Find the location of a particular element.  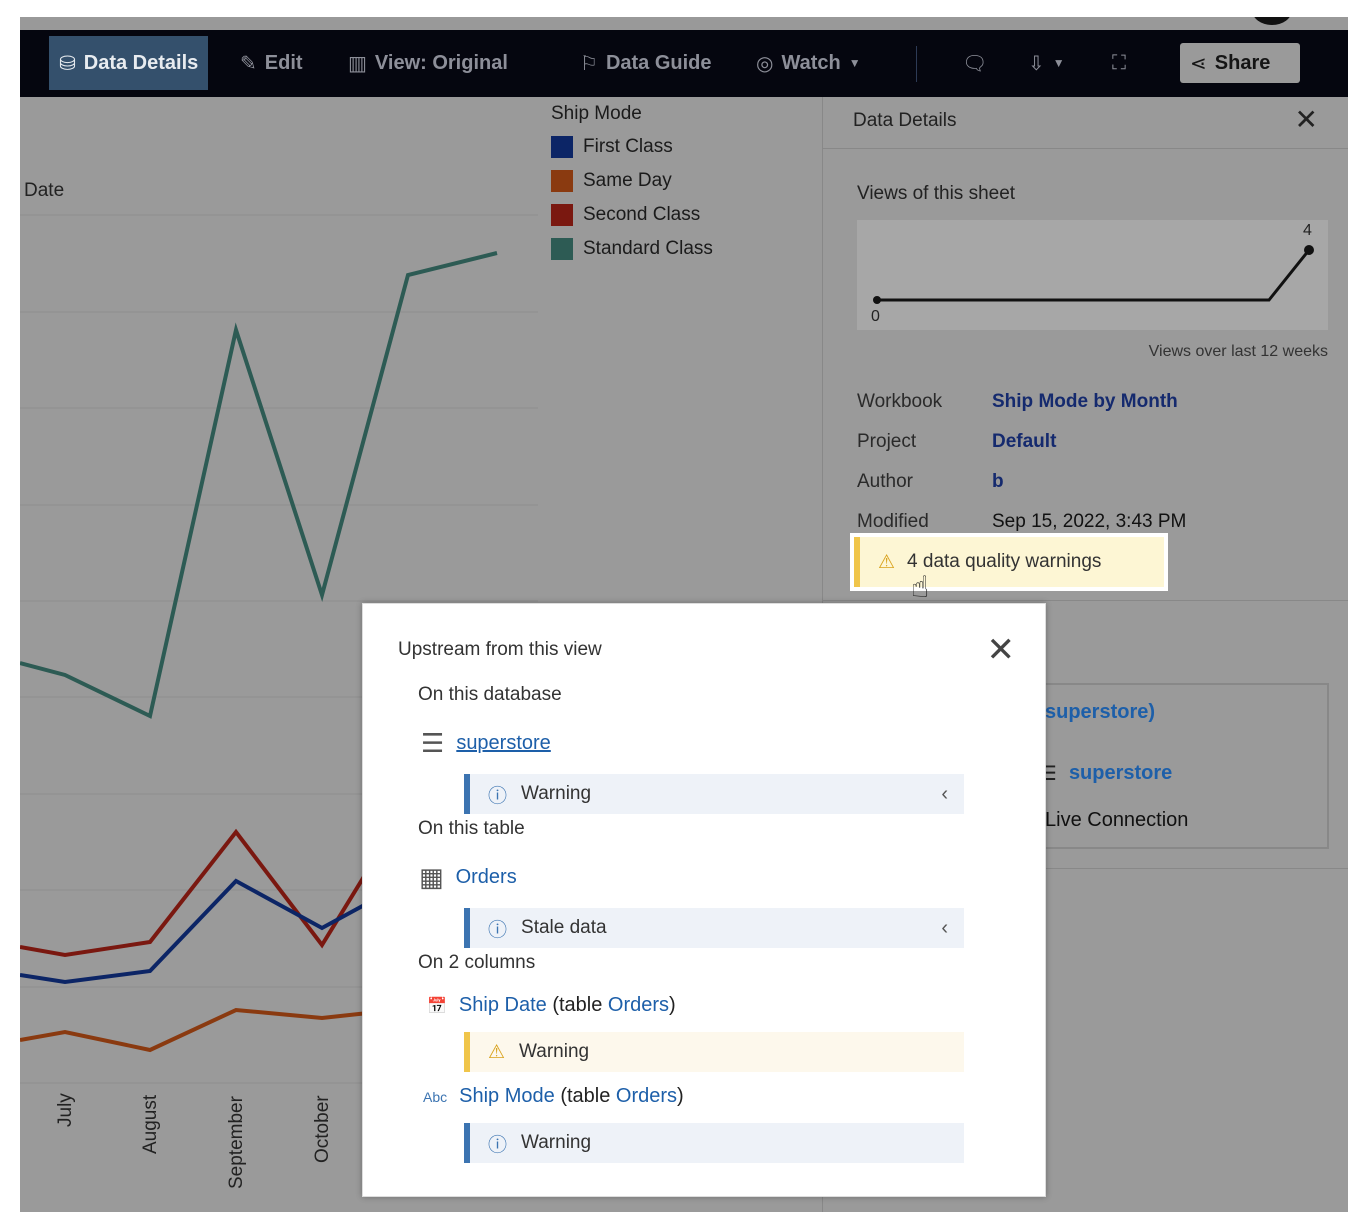

spark-min: 0 is located at coordinates (875, 316).